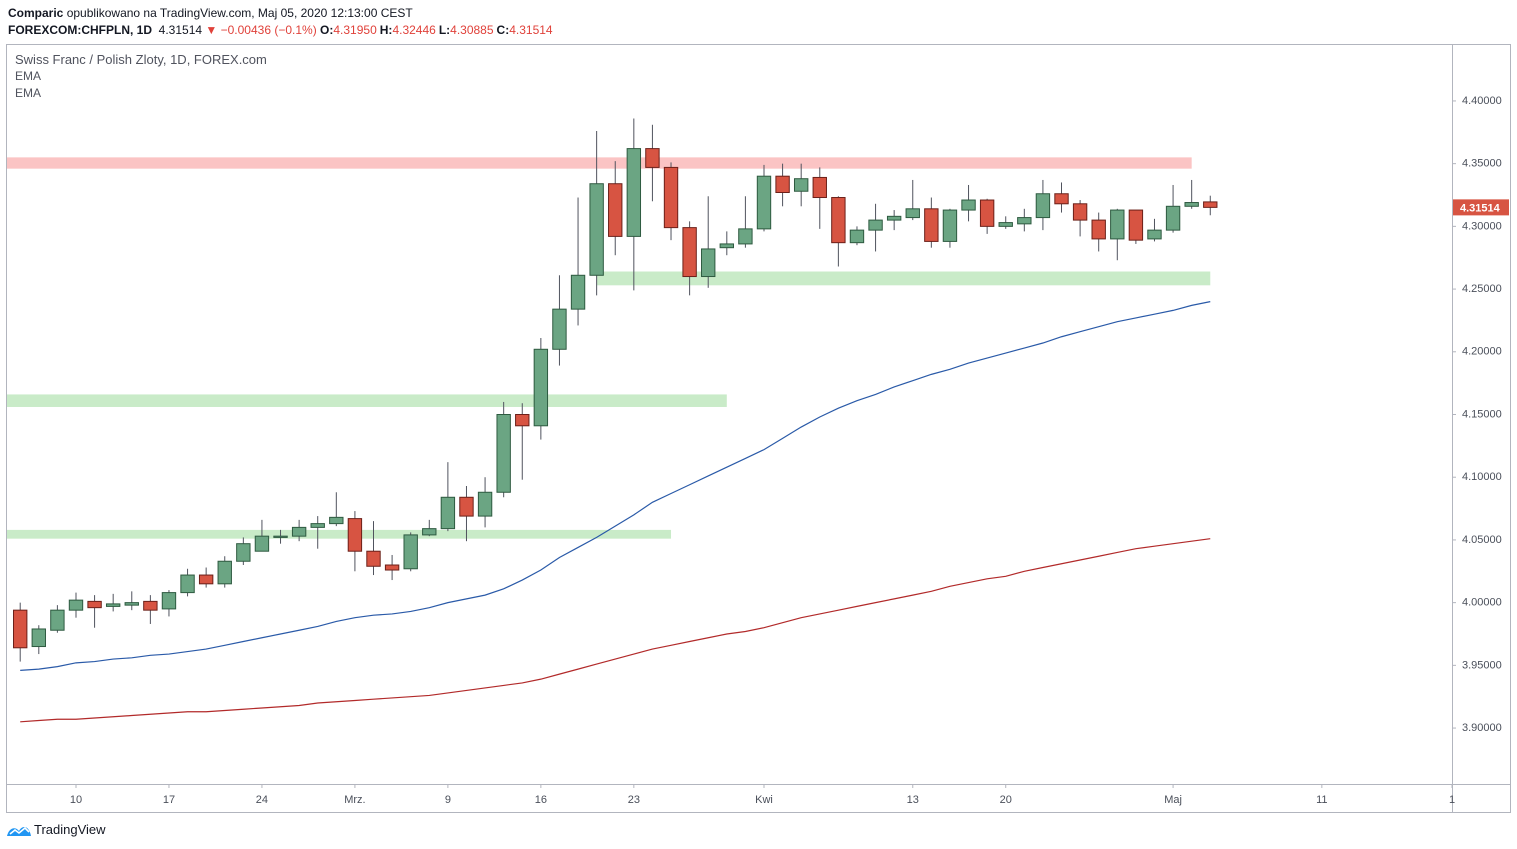 Image resolution: width=1517 pixels, height=849 pixels. Describe the element at coordinates (1482, 540) in the screenshot. I see `y-tick-label: 4.05000` at that location.